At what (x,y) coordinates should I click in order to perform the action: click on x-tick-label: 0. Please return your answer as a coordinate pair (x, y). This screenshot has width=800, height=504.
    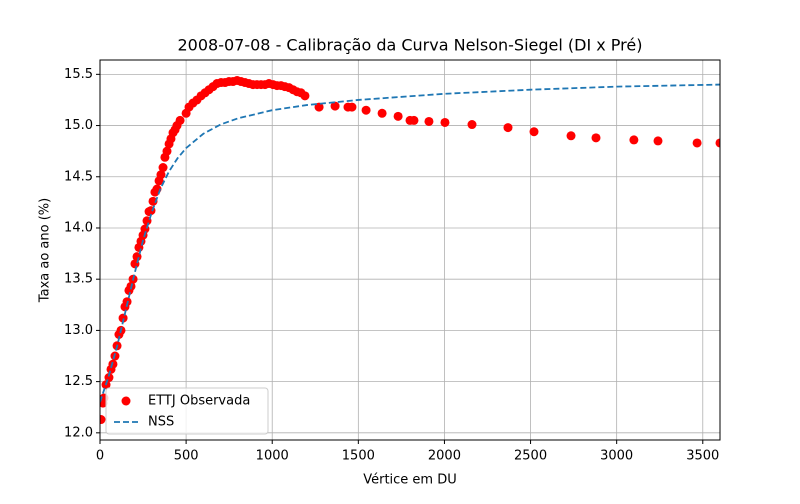
    Looking at the image, I should click on (100, 456).